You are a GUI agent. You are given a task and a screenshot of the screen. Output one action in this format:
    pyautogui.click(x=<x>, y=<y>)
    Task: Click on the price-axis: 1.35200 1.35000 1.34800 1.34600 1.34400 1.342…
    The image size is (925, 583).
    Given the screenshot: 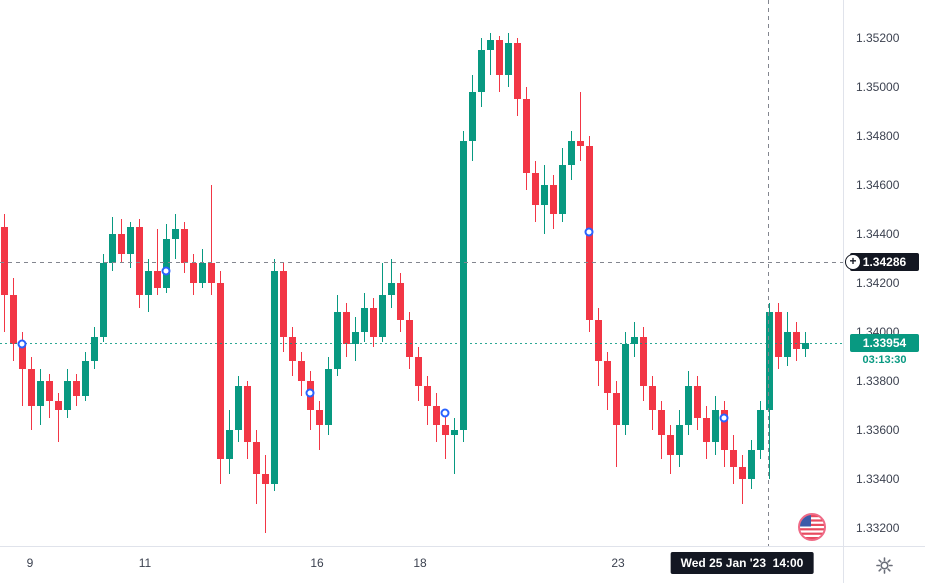 What is the action you would take?
    pyautogui.click(x=884, y=273)
    